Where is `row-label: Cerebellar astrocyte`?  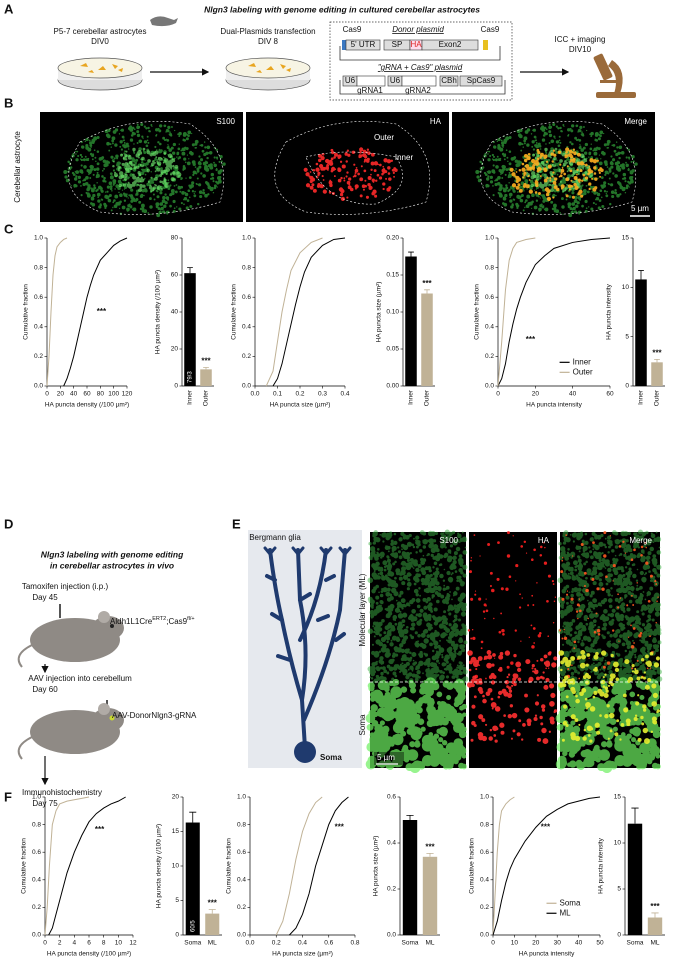 row-label: Cerebellar astrocyte is located at coordinates (17, 167).